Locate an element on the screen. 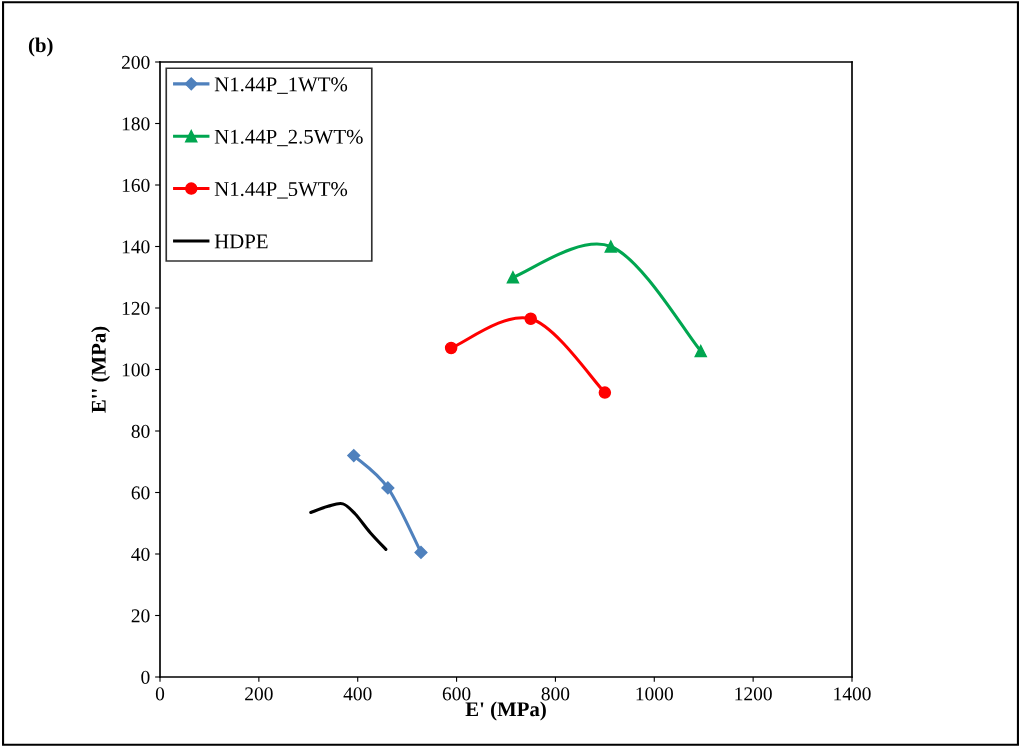 The width and height of the screenshot is (1021, 747). y-tick-label: 140 is located at coordinates (136, 247).